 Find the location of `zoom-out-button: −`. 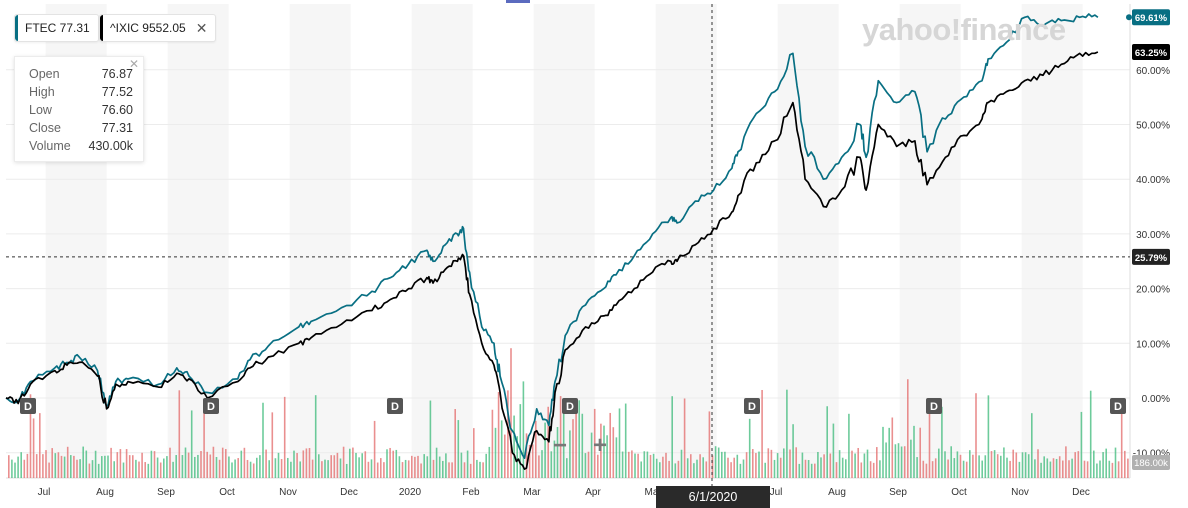

zoom-out-button: − is located at coordinates (559, 445).